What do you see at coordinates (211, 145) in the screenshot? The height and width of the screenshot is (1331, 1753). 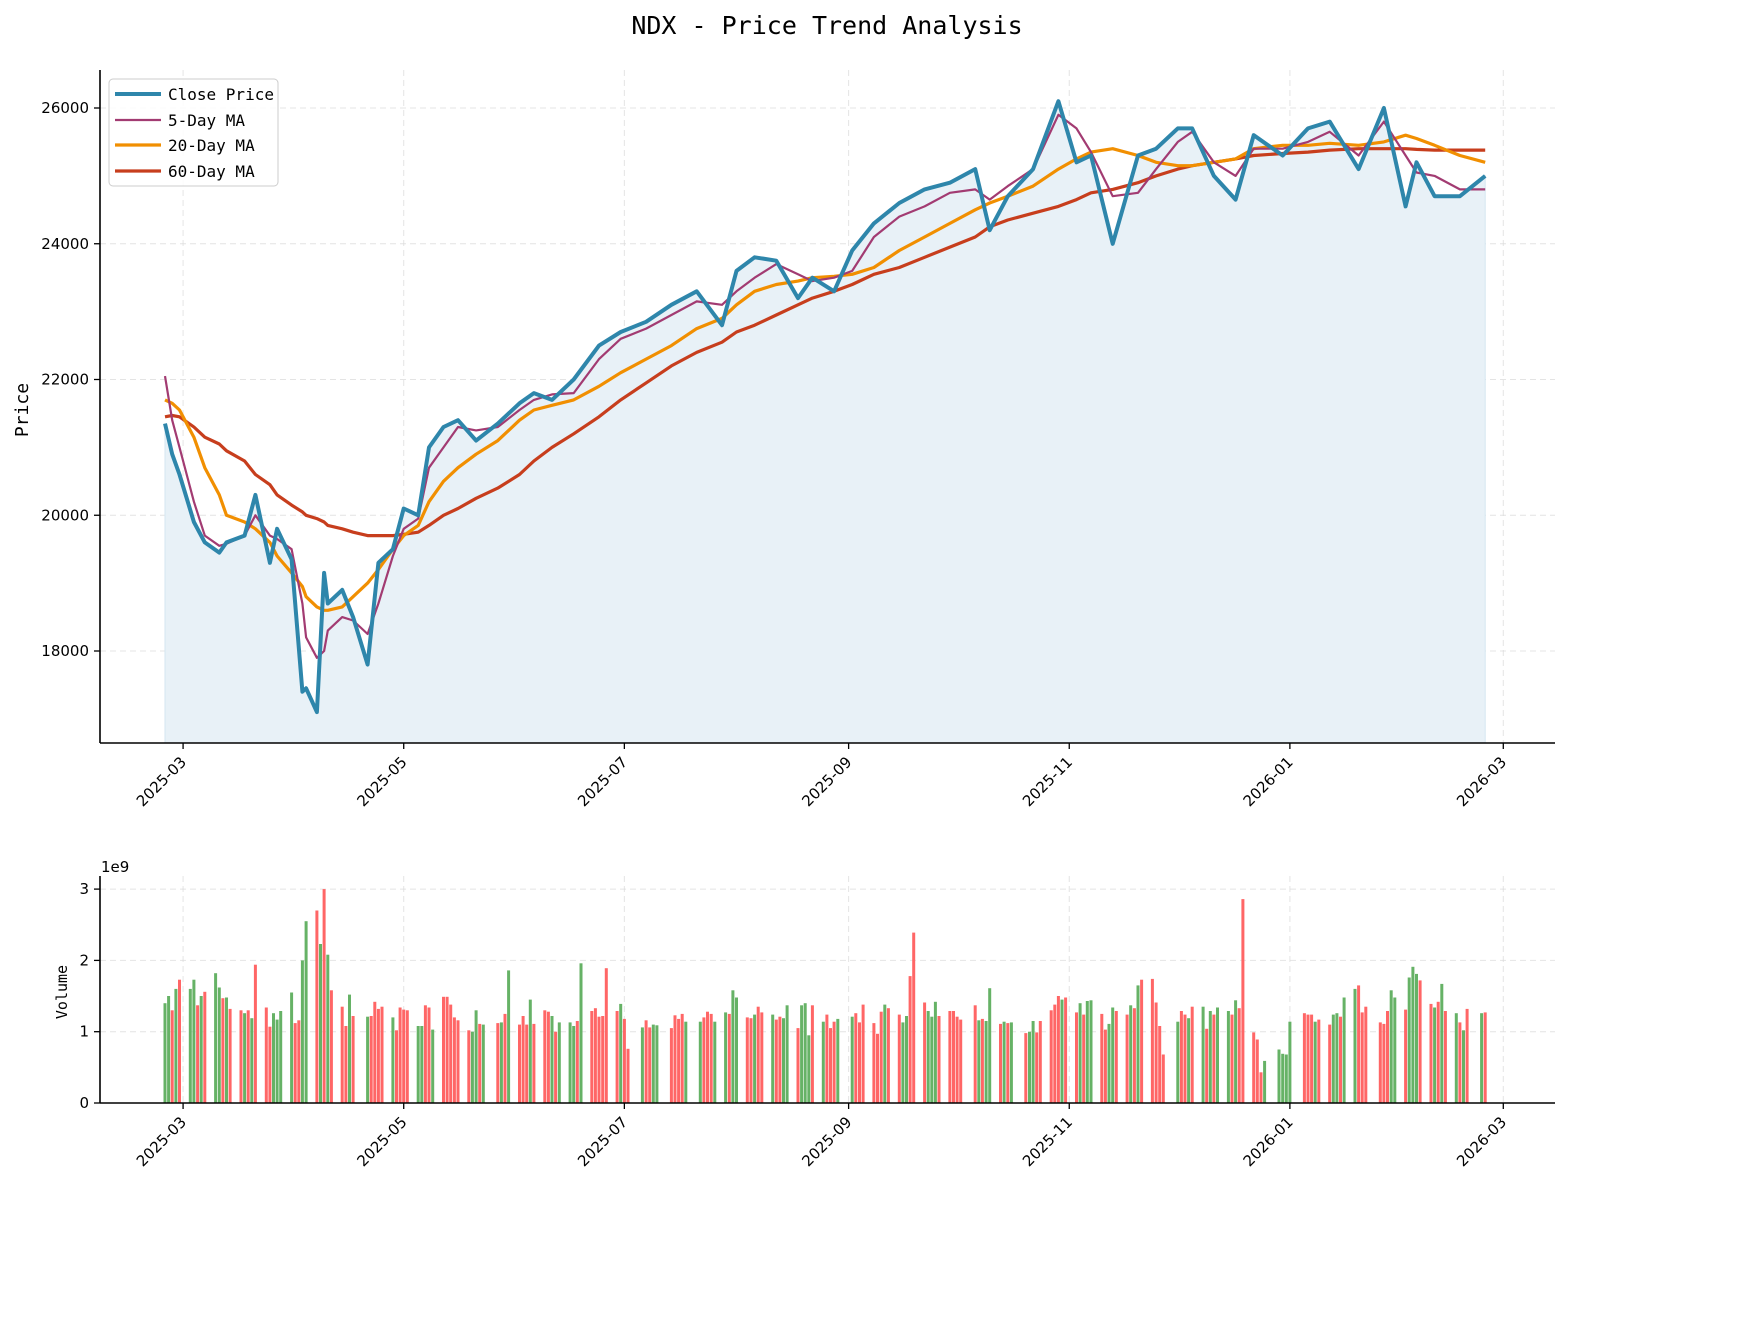 I see `legend-label-ma20: 20-Day MA` at bounding box center [211, 145].